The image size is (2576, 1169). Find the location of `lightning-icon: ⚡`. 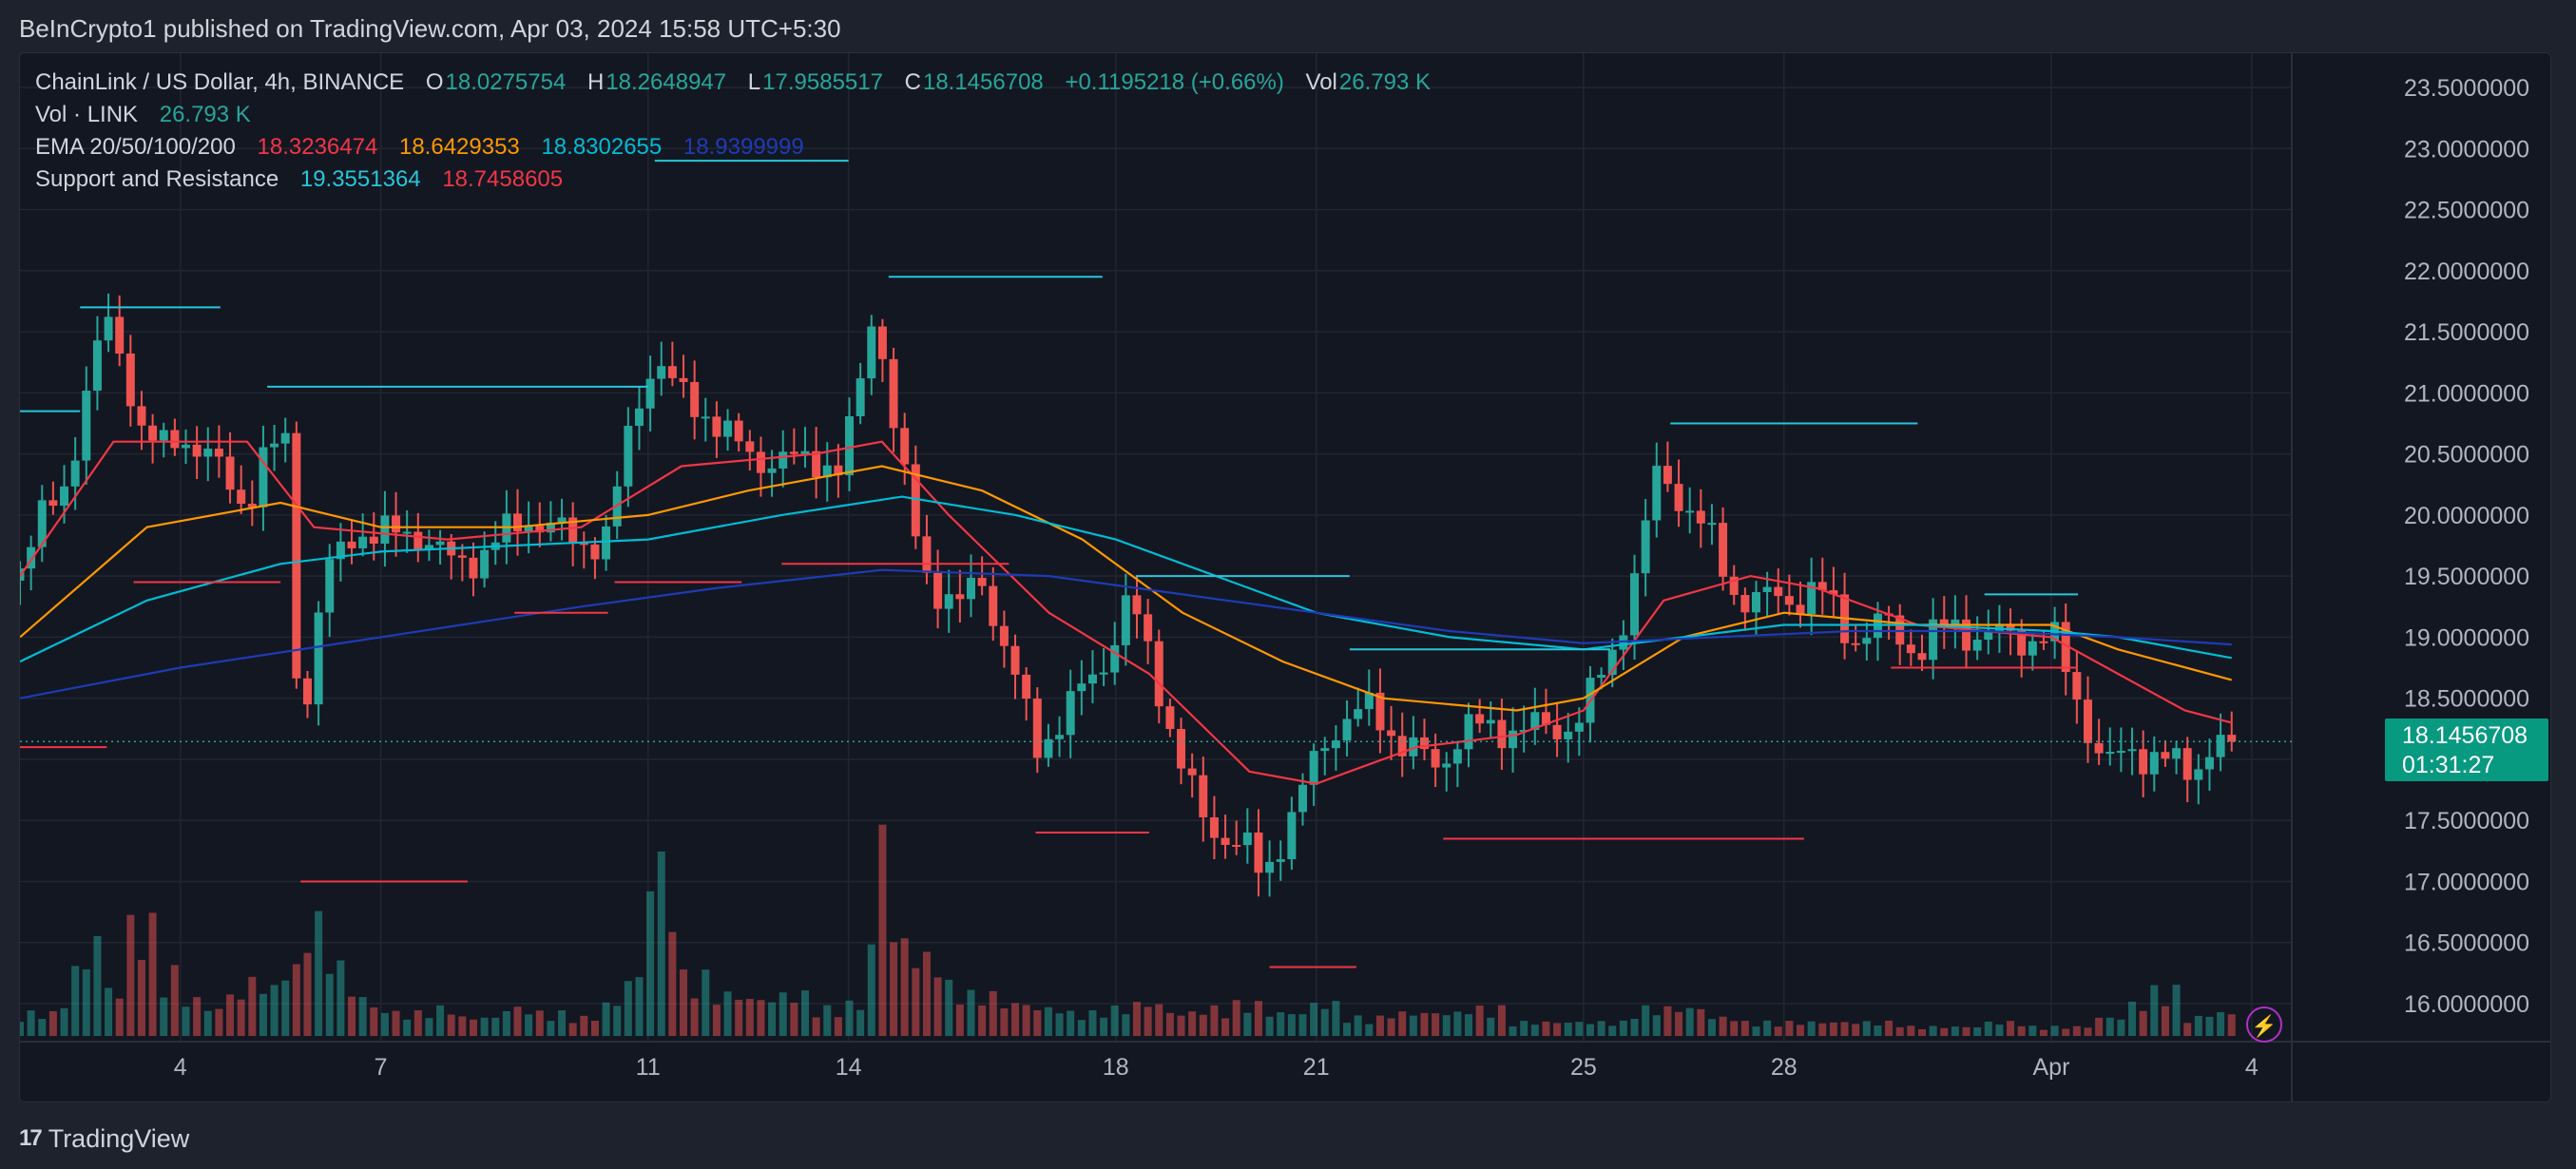

lightning-icon: ⚡ is located at coordinates (2264, 1024).